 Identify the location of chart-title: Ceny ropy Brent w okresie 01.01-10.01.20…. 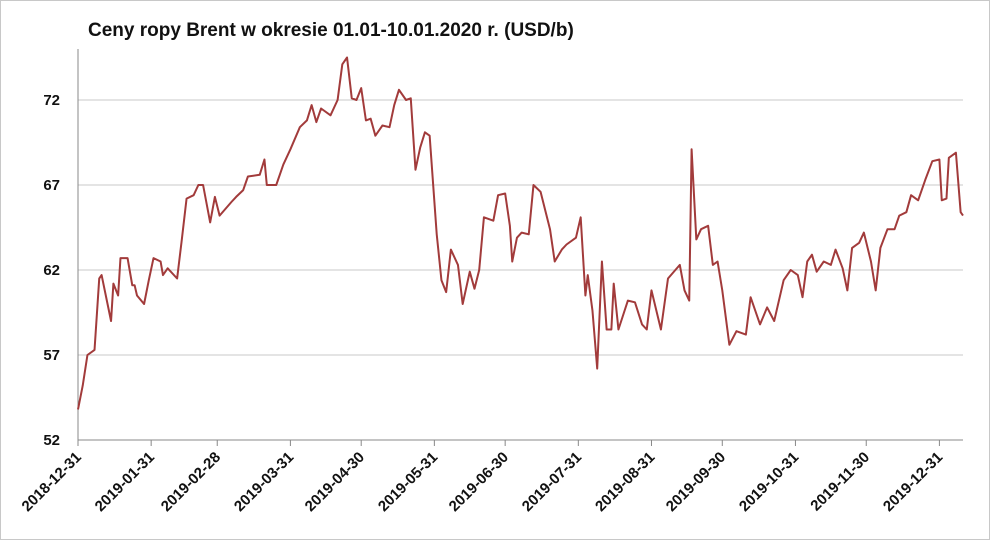
(331, 30).